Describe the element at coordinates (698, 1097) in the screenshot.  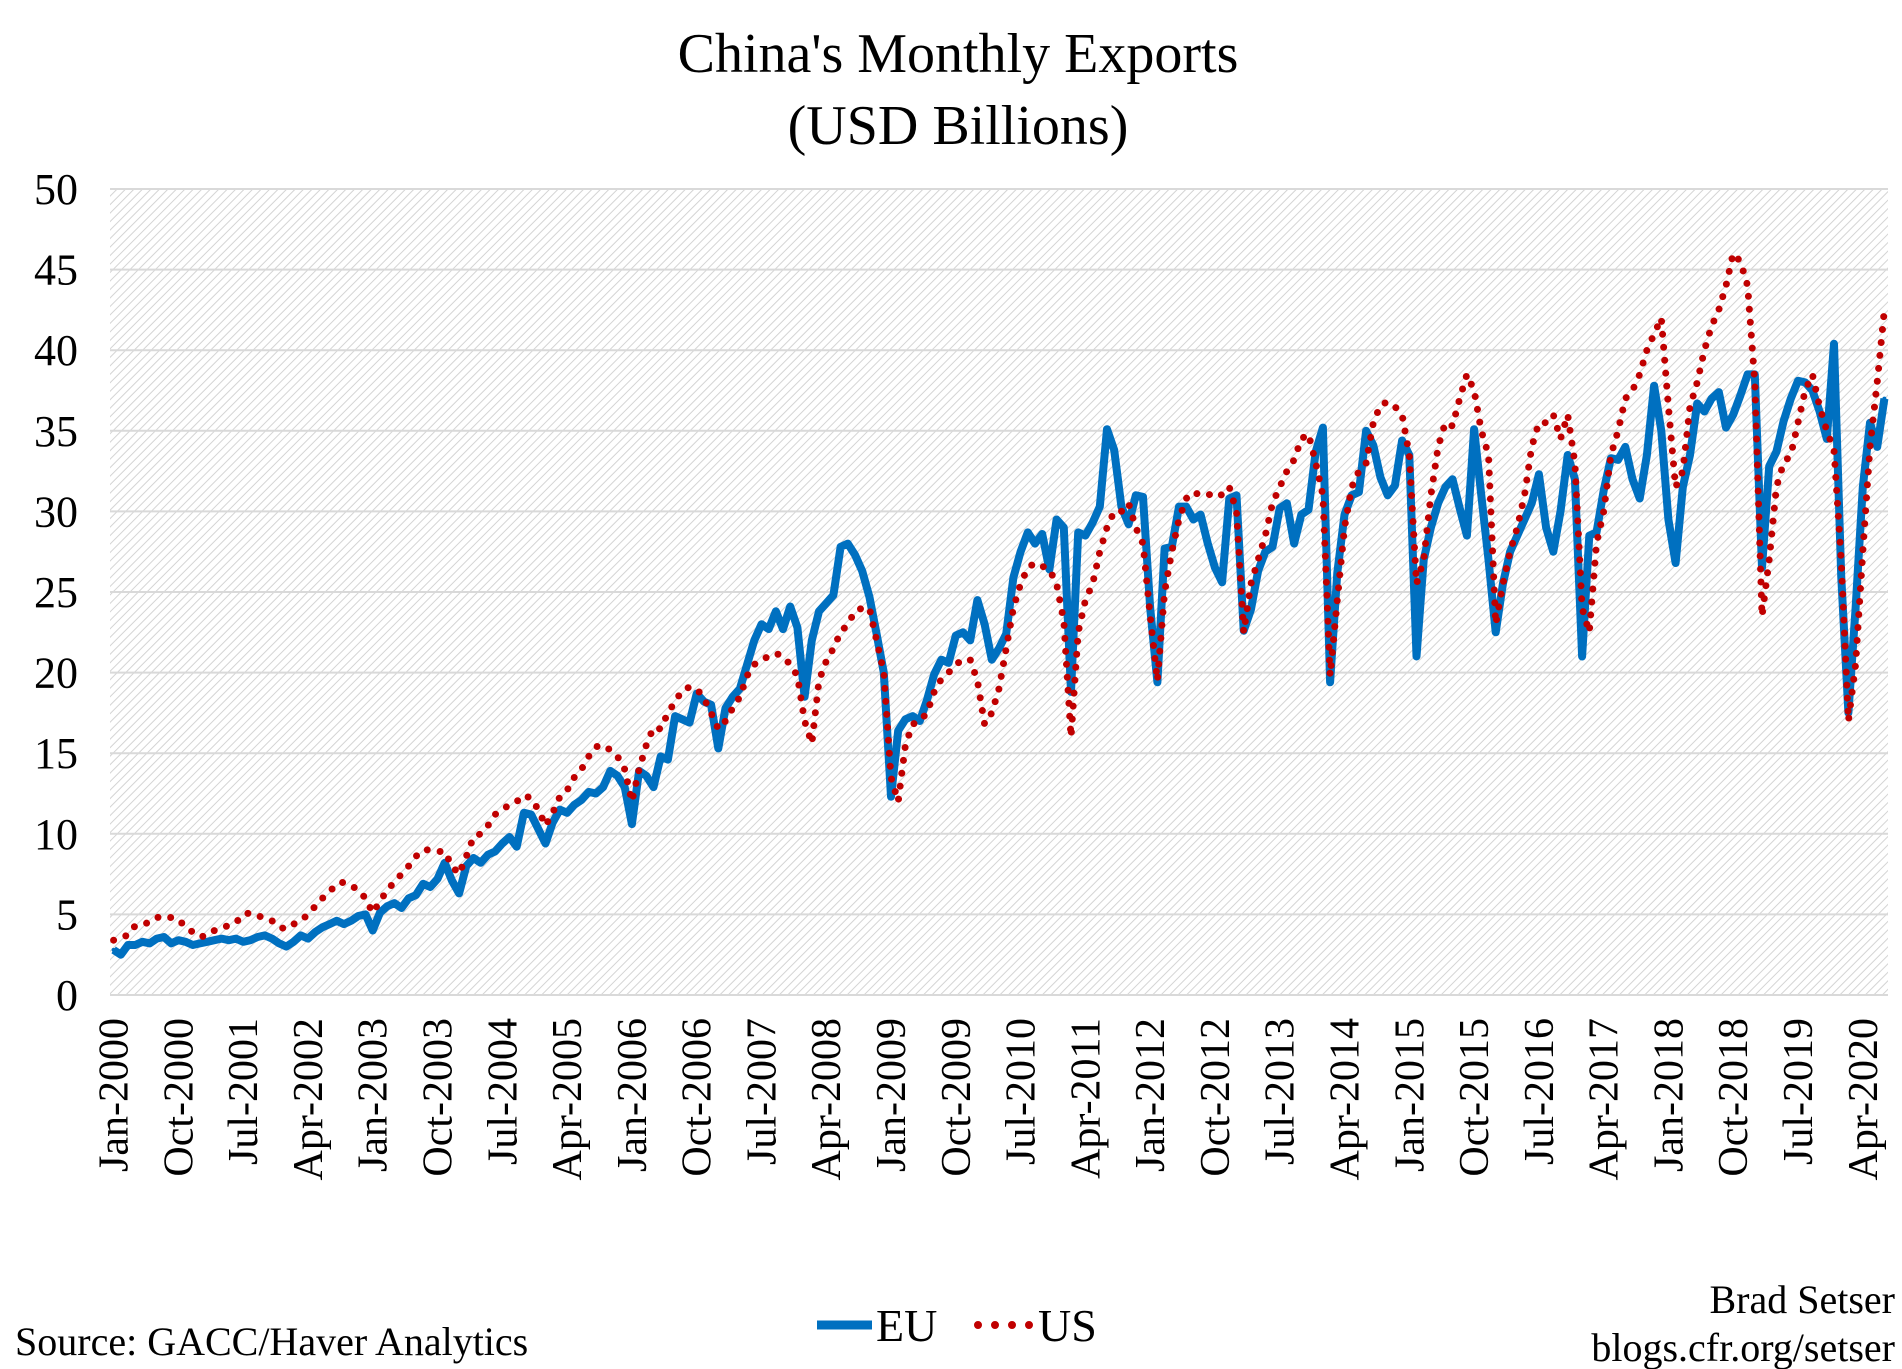
I see `x-tick-label: Oct-2006` at that location.